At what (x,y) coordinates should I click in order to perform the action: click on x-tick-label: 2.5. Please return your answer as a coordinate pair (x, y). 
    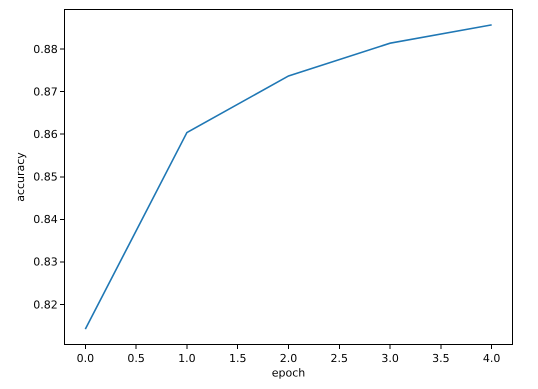
    Looking at the image, I should click on (339, 359).